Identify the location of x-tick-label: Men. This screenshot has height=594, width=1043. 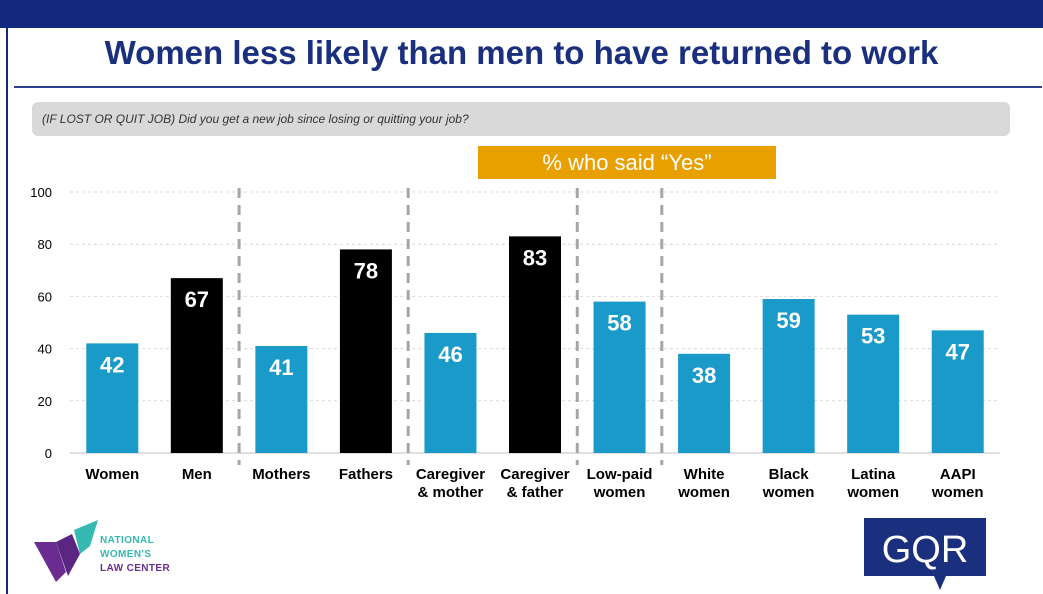
(197, 474).